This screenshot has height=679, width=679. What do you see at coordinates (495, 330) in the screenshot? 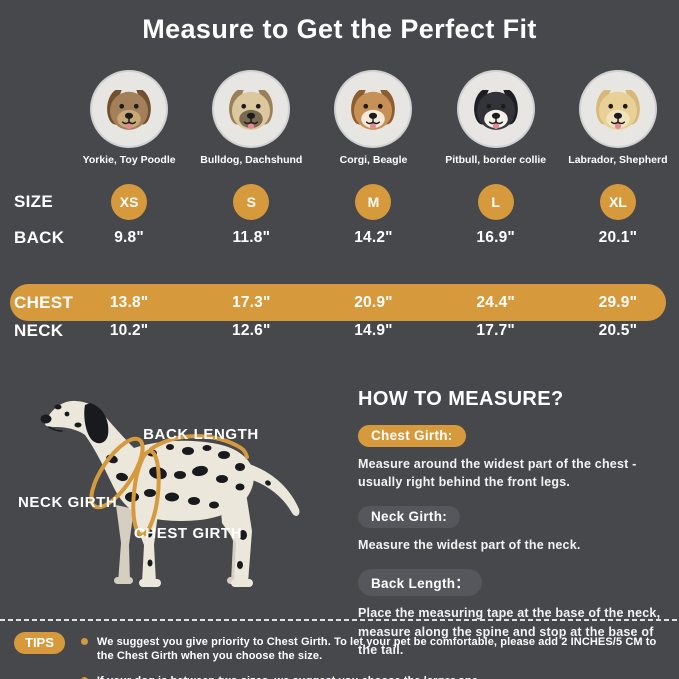
I see `neck-value: 17.7"` at bounding box center [495, 330].